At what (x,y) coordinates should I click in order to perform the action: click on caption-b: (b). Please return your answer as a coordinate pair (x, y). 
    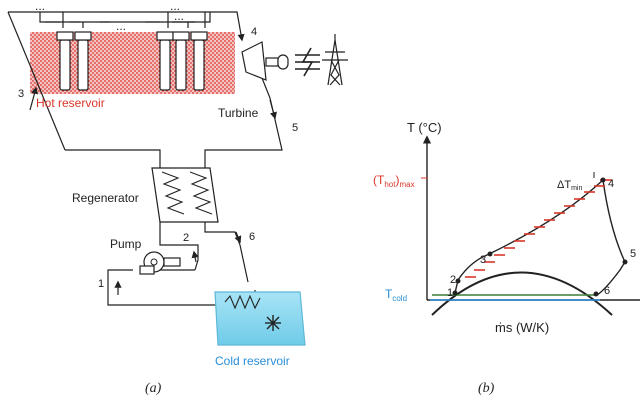
    Looking at the image, I should click on (486, 388).